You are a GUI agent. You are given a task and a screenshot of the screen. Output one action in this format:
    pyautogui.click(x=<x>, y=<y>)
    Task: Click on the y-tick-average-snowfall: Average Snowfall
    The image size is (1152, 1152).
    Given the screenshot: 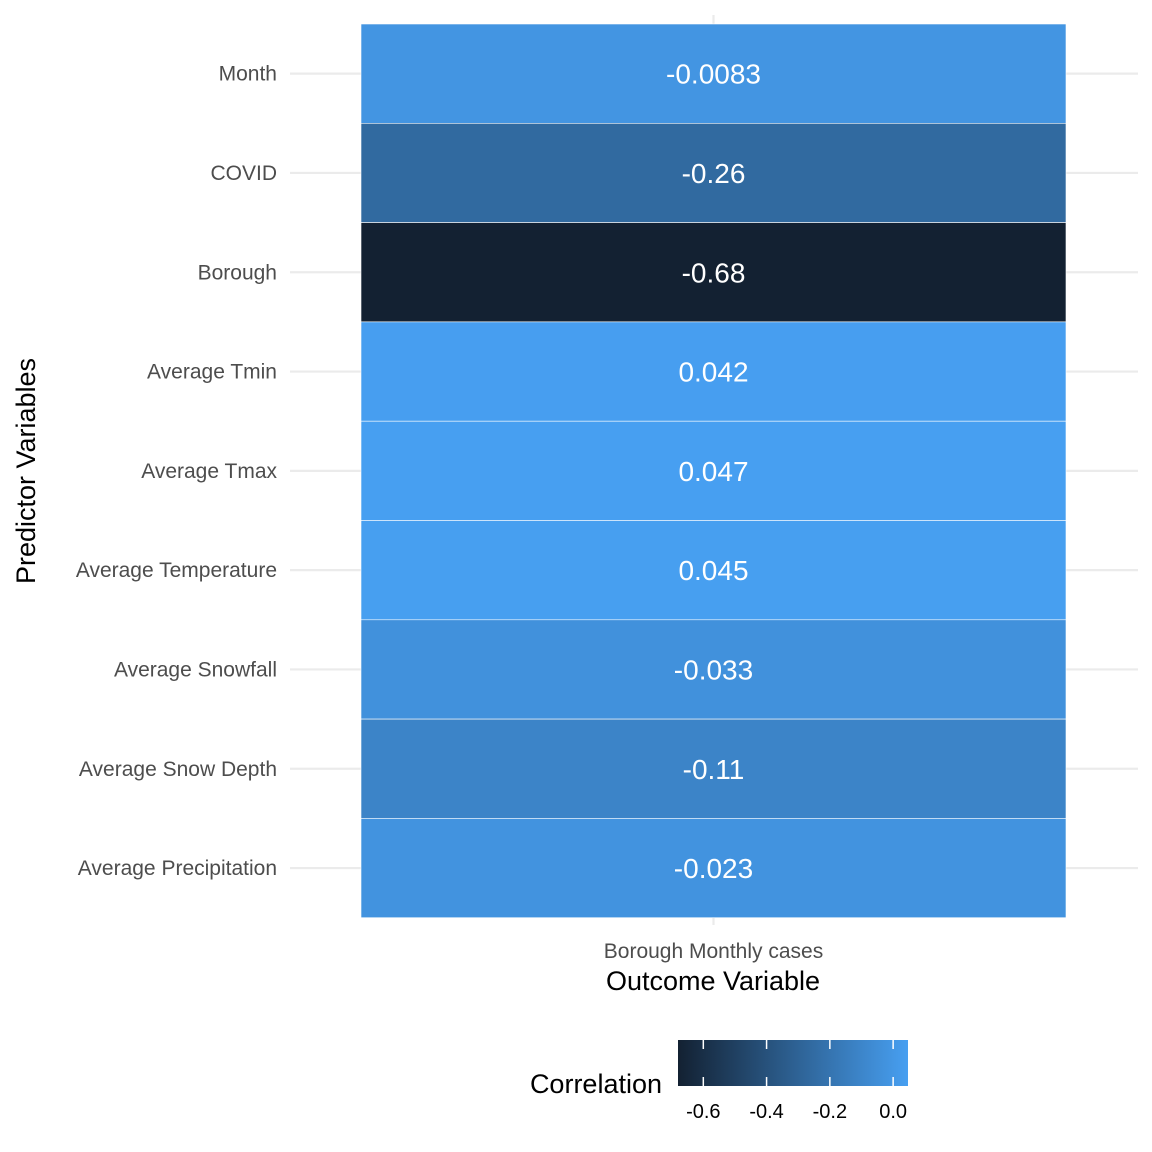 What is the action you would take?
    pyautogui.click(x=195, y=669)
    